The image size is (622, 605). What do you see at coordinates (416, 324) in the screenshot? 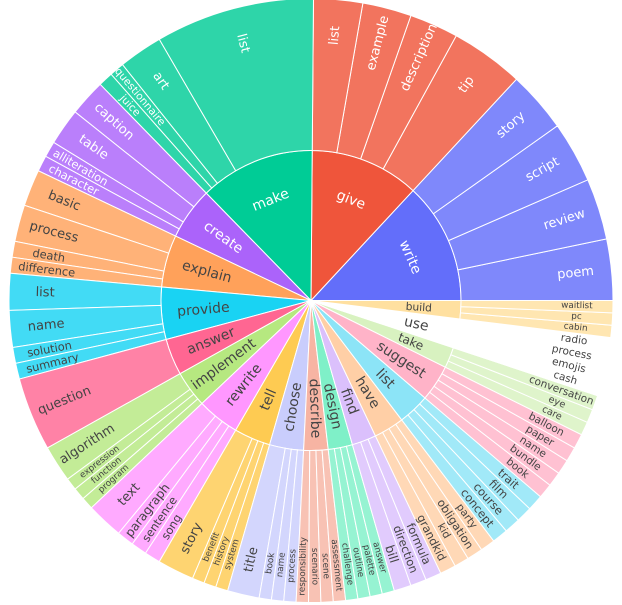
I see `verb-label-use: use` at bounding box center [416, 324].